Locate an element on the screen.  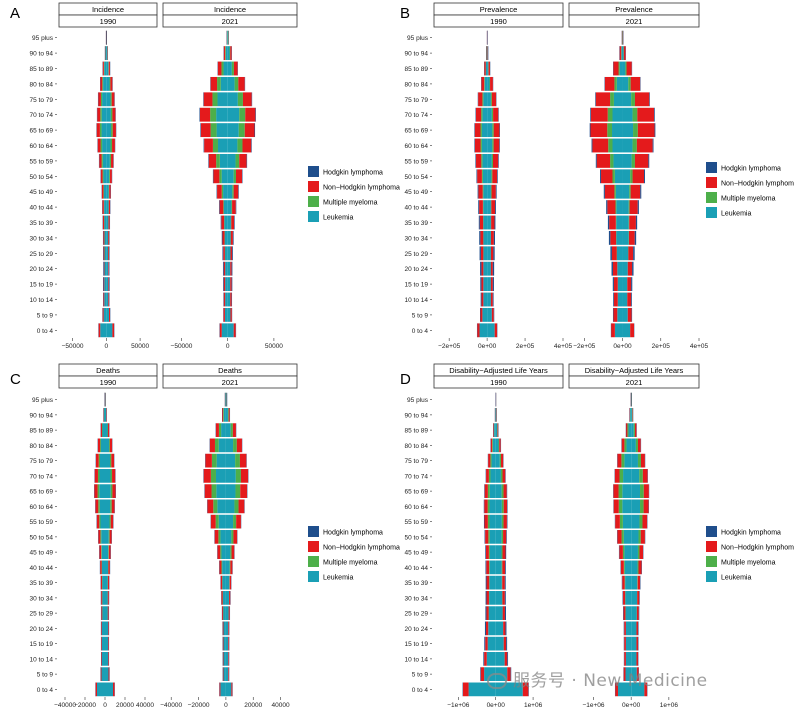
panel-letter: D is located at coordinates (405, 379).